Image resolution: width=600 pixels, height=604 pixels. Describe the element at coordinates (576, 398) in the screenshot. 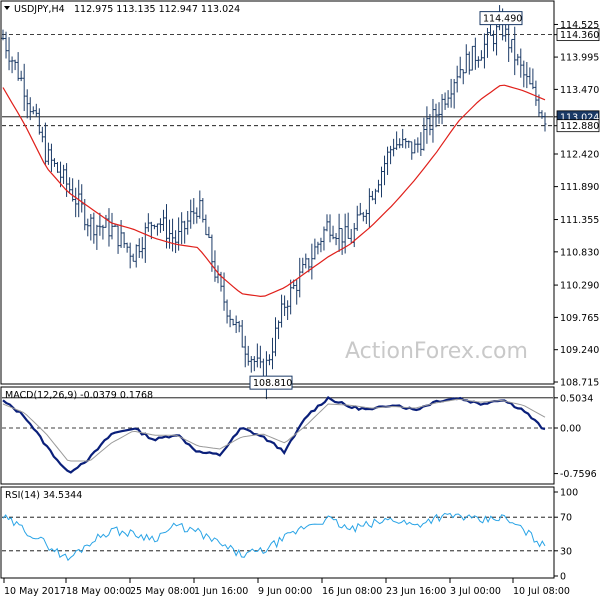

I see `macd-tick-label-0: 0.5034` at that location.